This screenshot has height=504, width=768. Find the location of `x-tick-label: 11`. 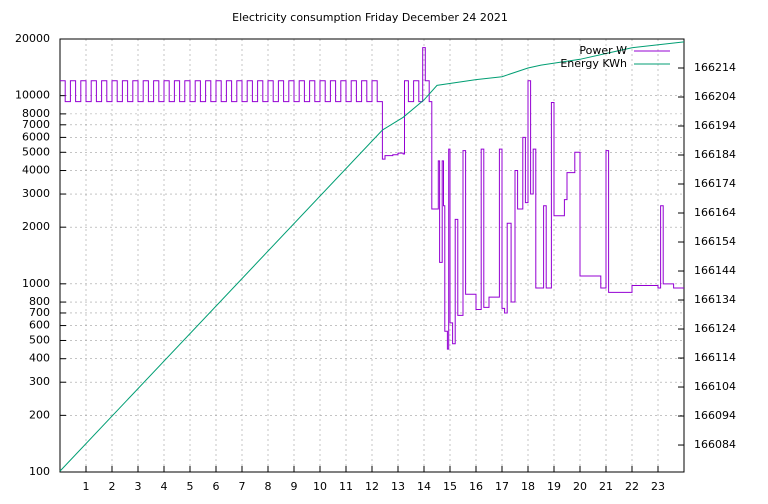

x-tick-label: 11 is located at coordinates (346, 486).